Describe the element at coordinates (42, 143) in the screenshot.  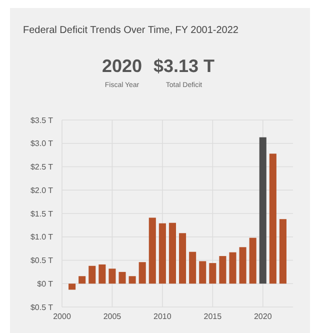
I see `y-tick-label: $3.0 T` at that location.